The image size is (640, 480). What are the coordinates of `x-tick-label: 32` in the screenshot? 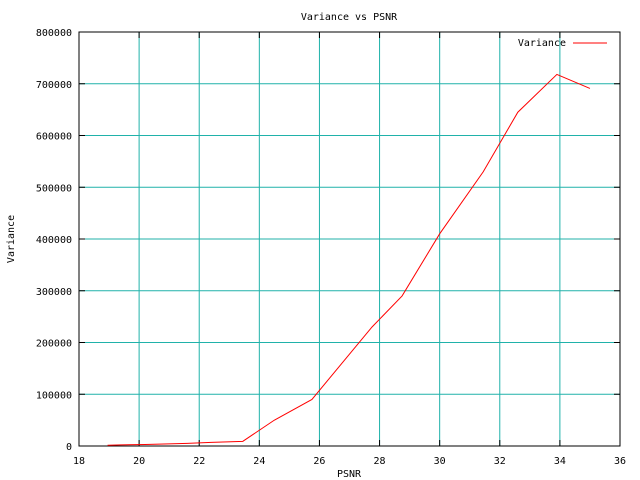 It's located at (500, 461).